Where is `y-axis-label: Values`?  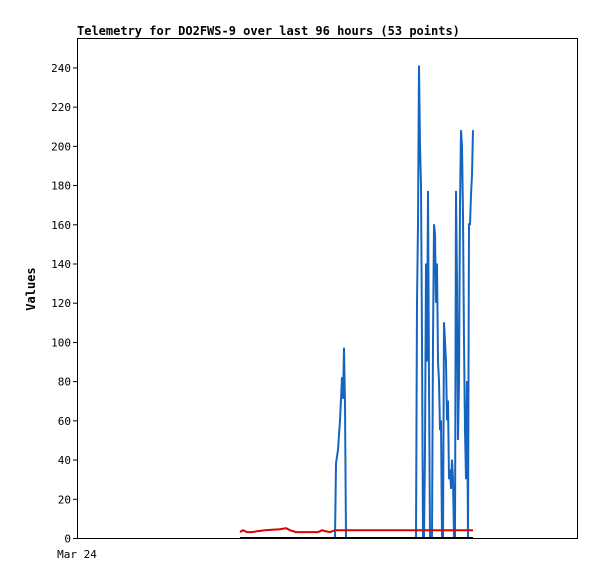 y-axis-label: Values is located at coordinates (31, 288).